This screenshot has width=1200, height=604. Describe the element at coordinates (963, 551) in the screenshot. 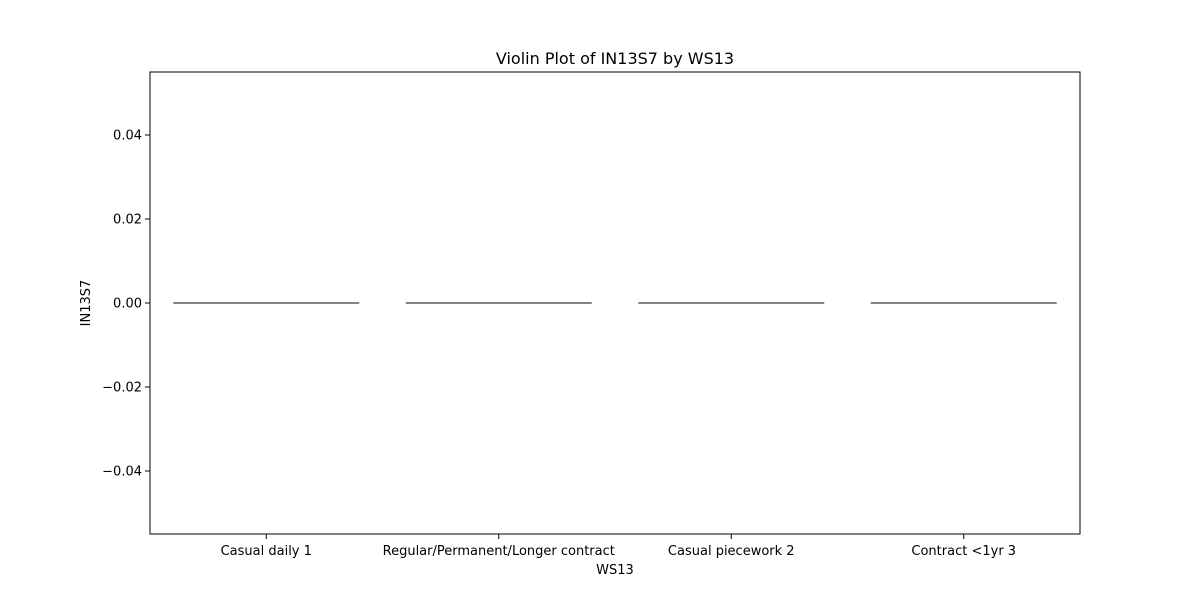

I see `x-tick-label: Contract <1yr 3` at that location.